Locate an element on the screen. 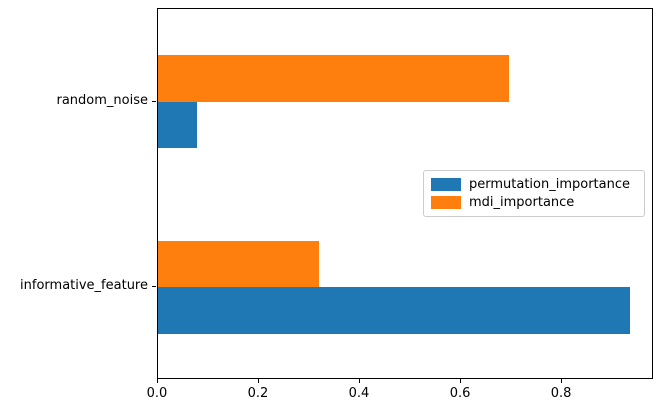  legend-label-permutation-importance: permutation_importance is located at coordinates (550, 184).